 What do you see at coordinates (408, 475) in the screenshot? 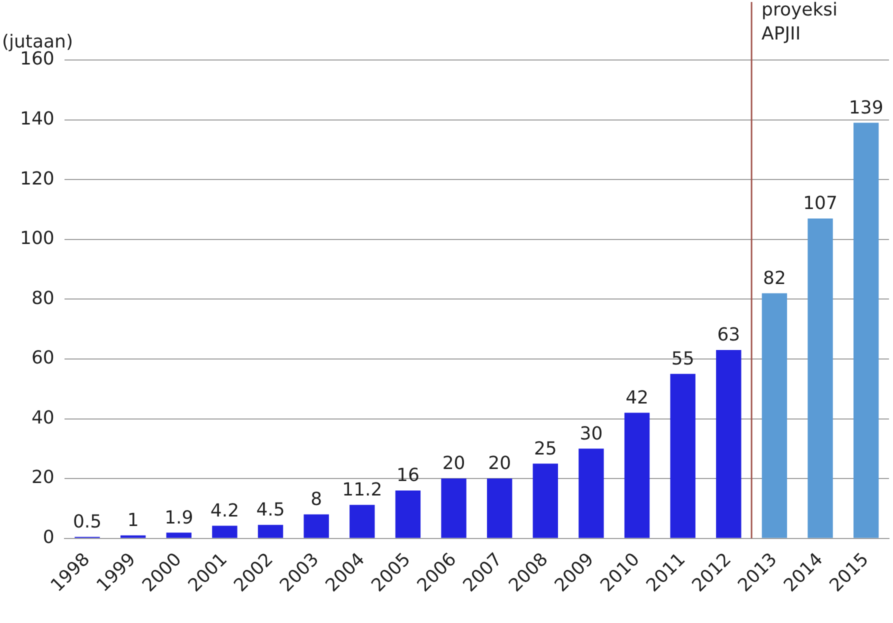
I see `data-label: 16` at bounding box center [408, 475].